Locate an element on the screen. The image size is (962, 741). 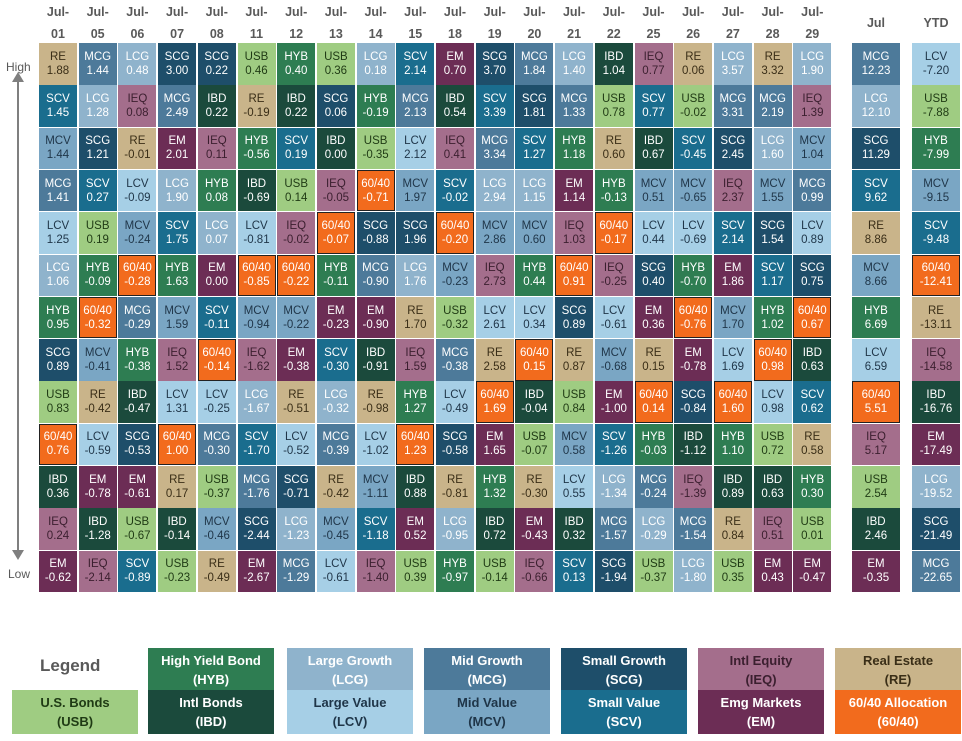
cell-asset-code: LCG is located at coordinates (177, 183).